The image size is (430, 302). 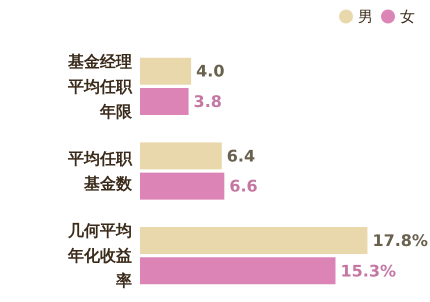 What do you see at coordinates (100, 171) in the screenshot?
I see `y-tick-label: 平均任职基金数` at bounding box center [100, 171].